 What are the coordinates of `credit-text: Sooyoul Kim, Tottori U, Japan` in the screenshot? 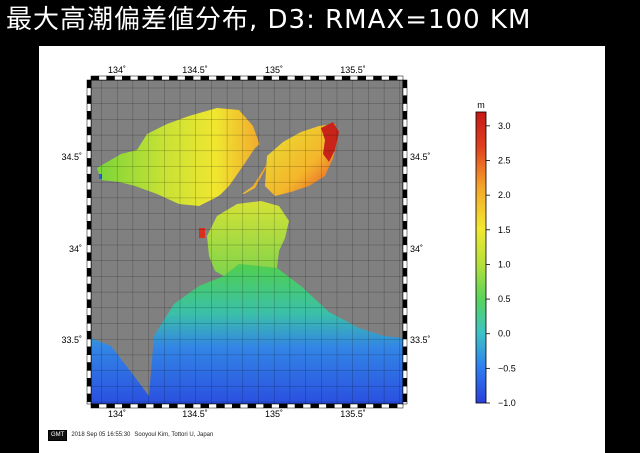 It's located at (174, 435).